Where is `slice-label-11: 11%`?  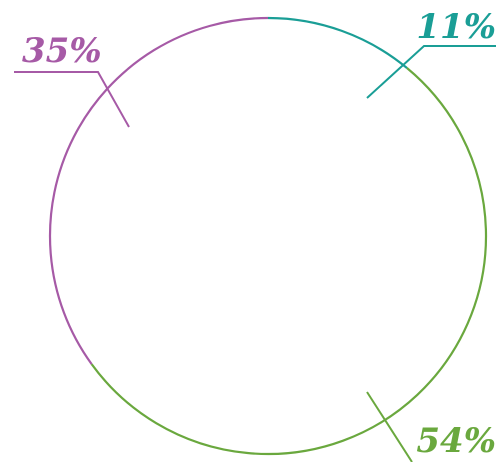
slice-label-11: 11% is located at coordinates (456, 27).